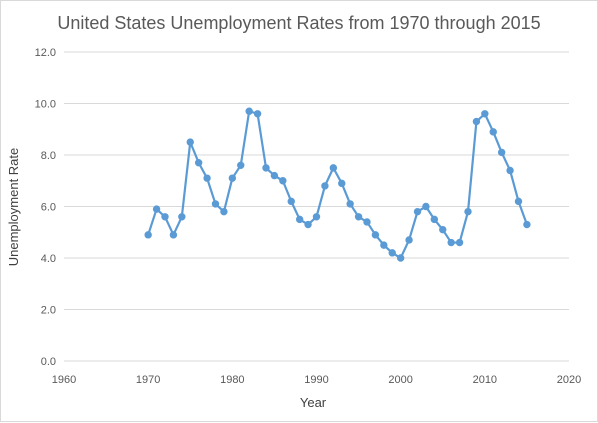 The height and width of the screenshot is (423, 598). I want to click on x-axis-label: Year, so click(313, 402).